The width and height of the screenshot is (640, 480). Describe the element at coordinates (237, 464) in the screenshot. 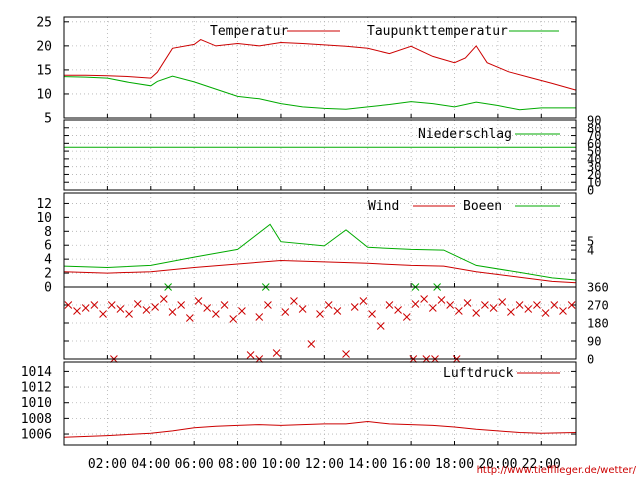

I see `x-tick-label: 08:00` at that location.